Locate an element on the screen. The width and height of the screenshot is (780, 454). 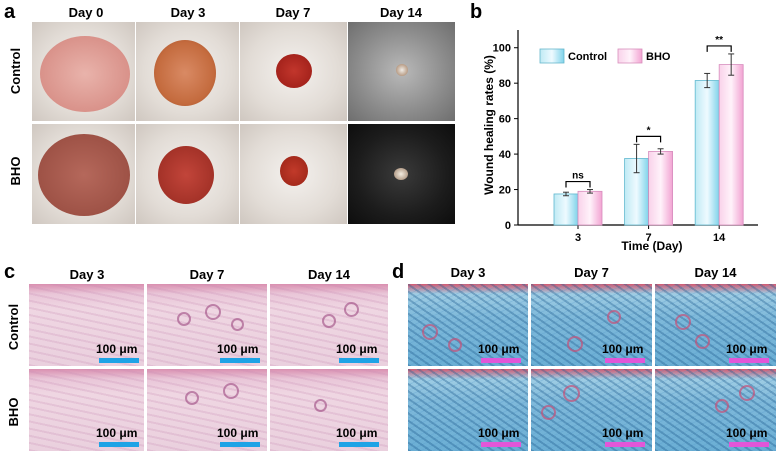
legend-swatch-bho is located at coordinates (630, 56).